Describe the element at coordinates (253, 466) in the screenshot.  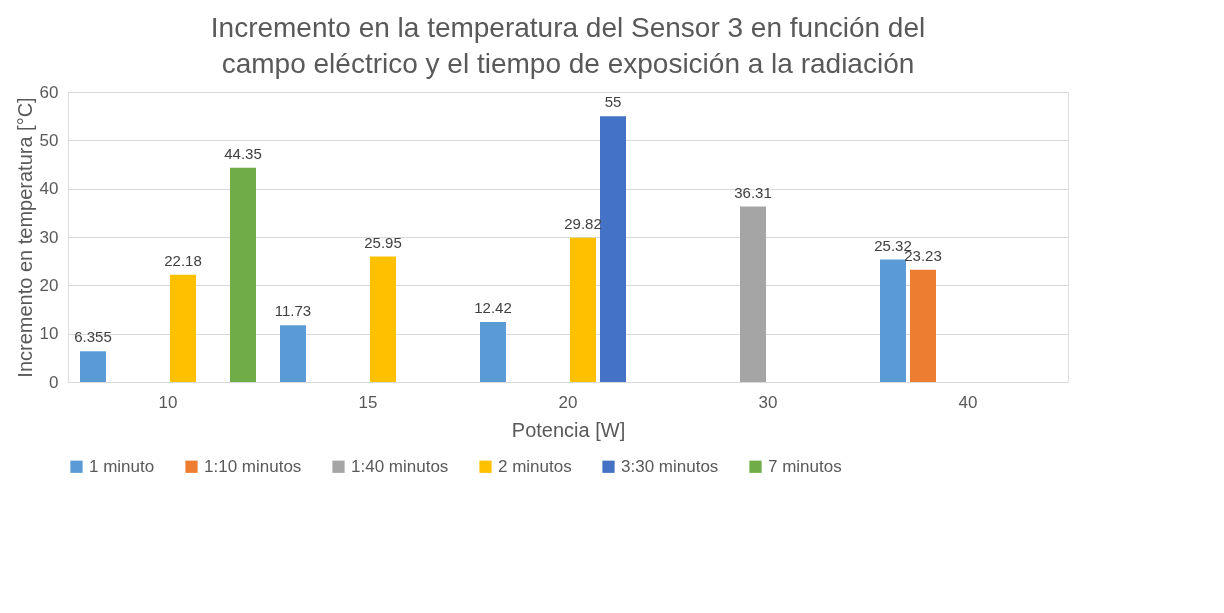
I see `legend-label: 1:10 minutos` at that location.